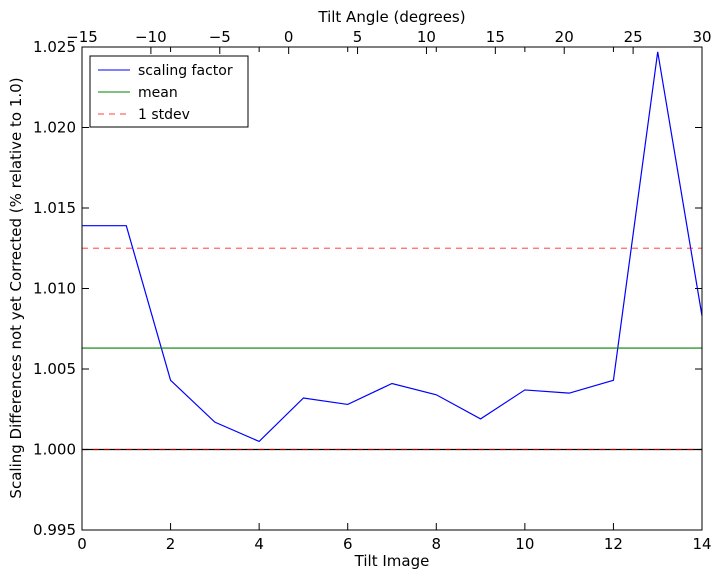 Image resolution: width=721 pixels, height=579 pixels. Describe the element at coordinates (633, 37) in the screenshot. I see `top-tick-label: 25` at that location.